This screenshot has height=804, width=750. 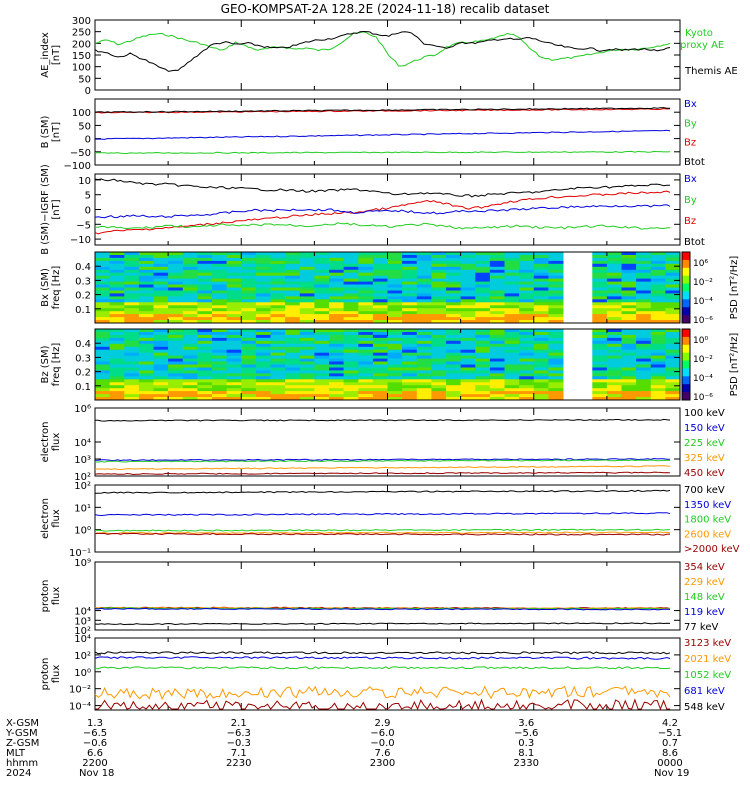 I want to click on legend-label: 100 keV, so click(x=704, y=413).